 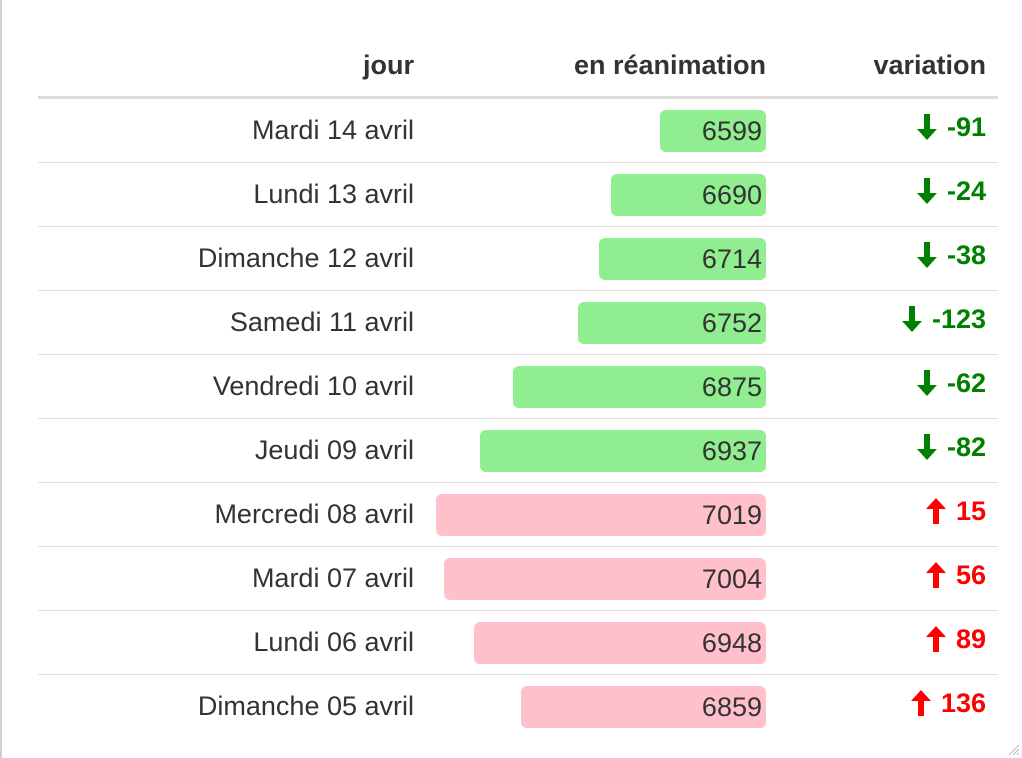 What do you see at coordinates (970, 574) in the screenshot?
I see `variation-value: 56` at bounding box center [970, 574].